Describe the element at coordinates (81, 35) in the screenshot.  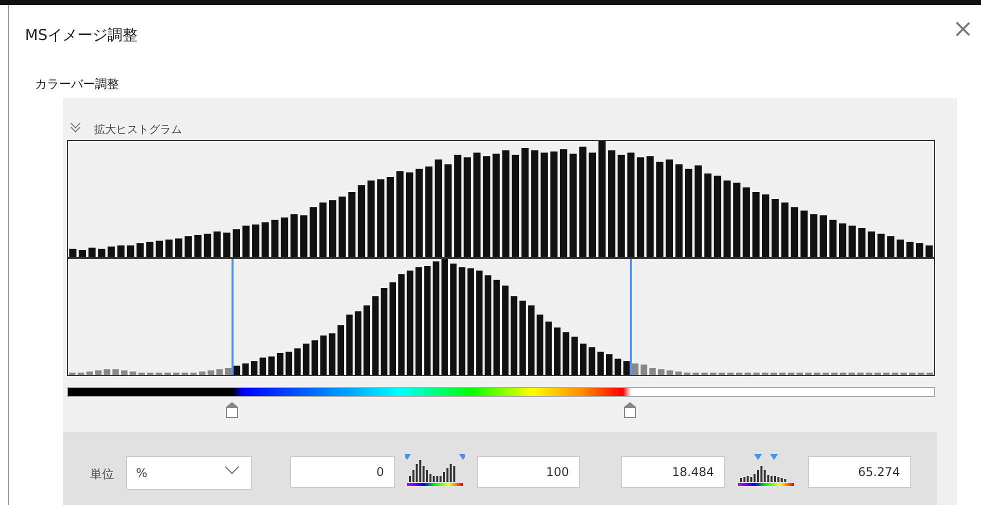
I see `text: MSイメージ調整` at that location.